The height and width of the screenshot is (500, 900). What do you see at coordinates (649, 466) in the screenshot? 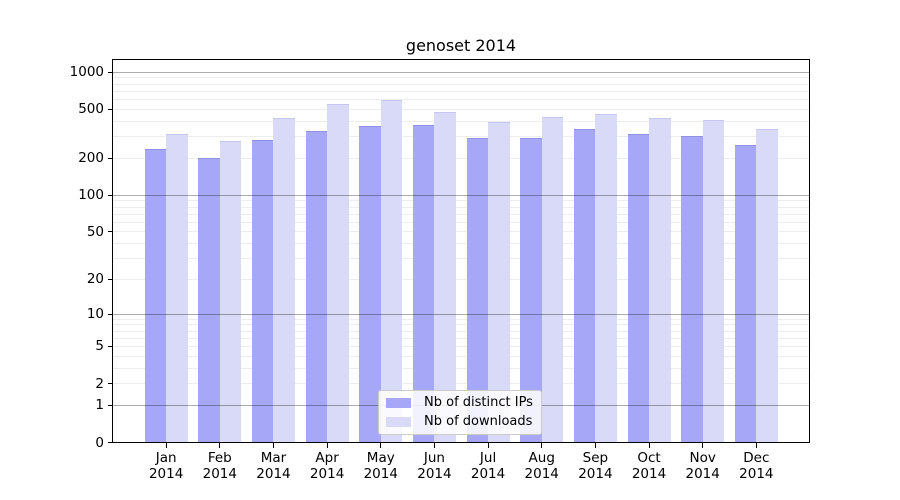
I see `x-tick-label-oct: Oct 2014` at bounding box center [649, 466].